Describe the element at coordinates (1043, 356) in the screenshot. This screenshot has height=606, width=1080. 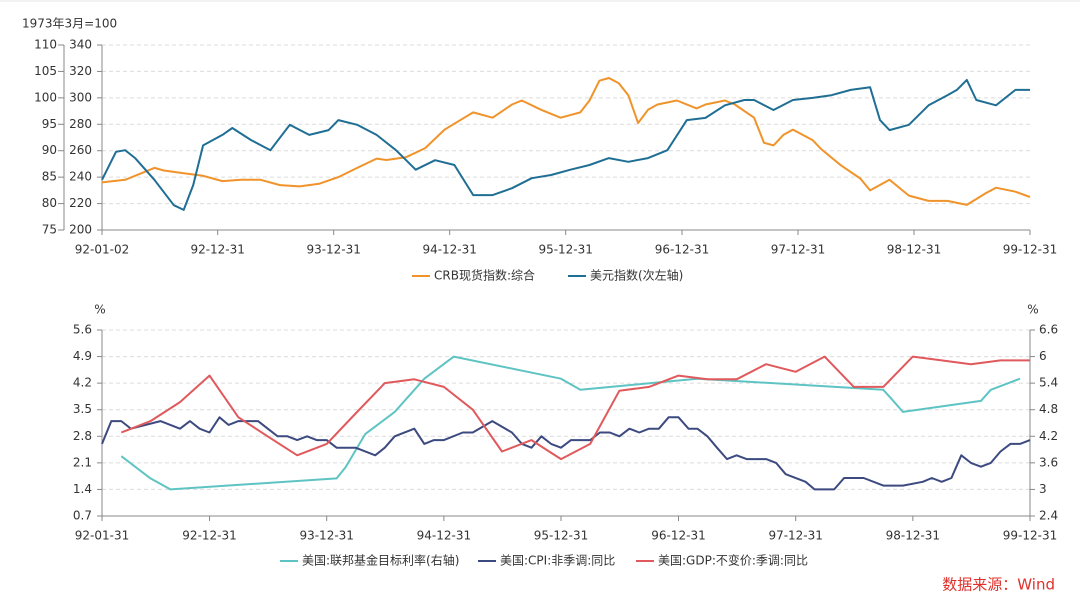
I see `y2-tick-label: 6` at that location.